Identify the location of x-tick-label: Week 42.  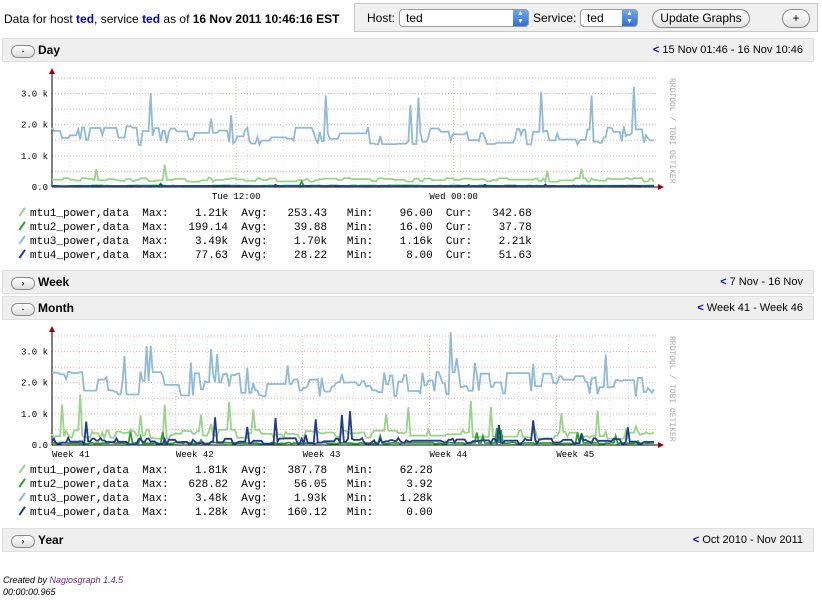
(195, 455).